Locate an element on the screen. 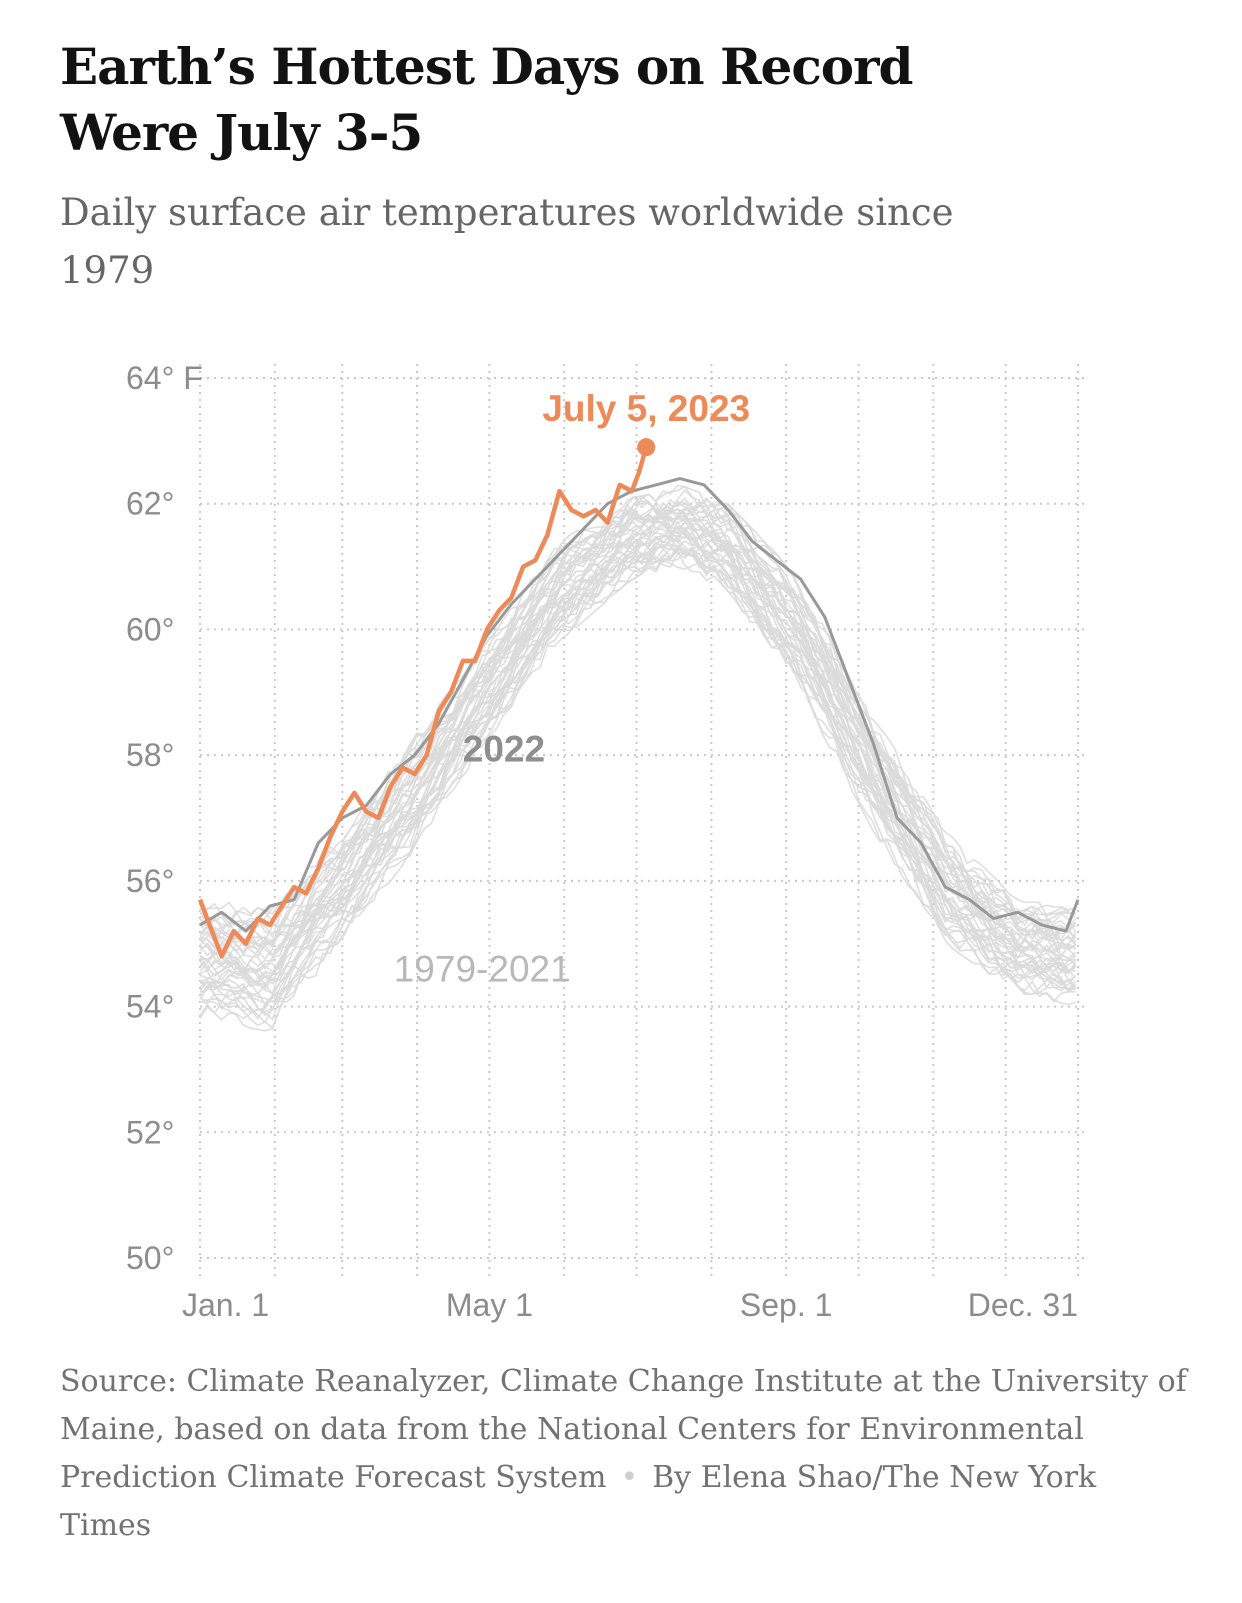 The height and width of the screenshot is (1603, 1242). label-1979-2021: 1979-2021 is located at coordinates (482, 968).